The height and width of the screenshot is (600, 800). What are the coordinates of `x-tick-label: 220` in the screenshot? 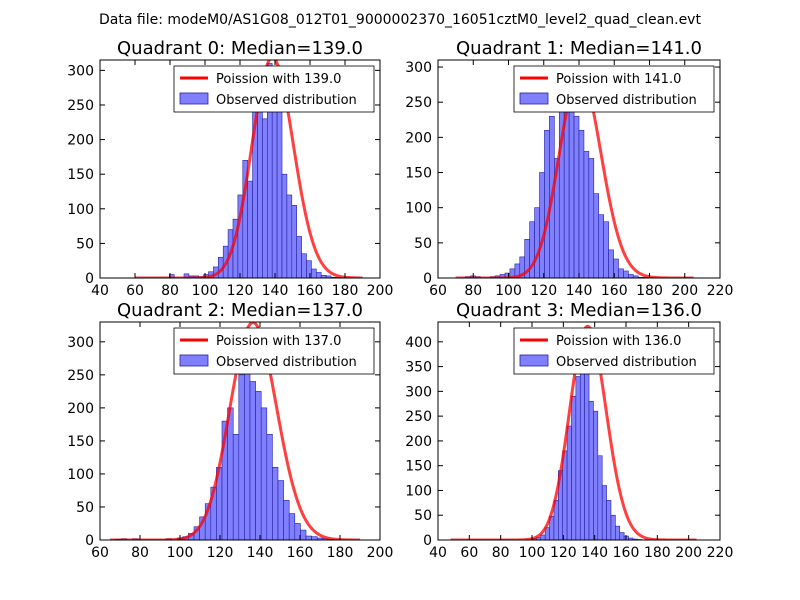 It's located at (720, 553).